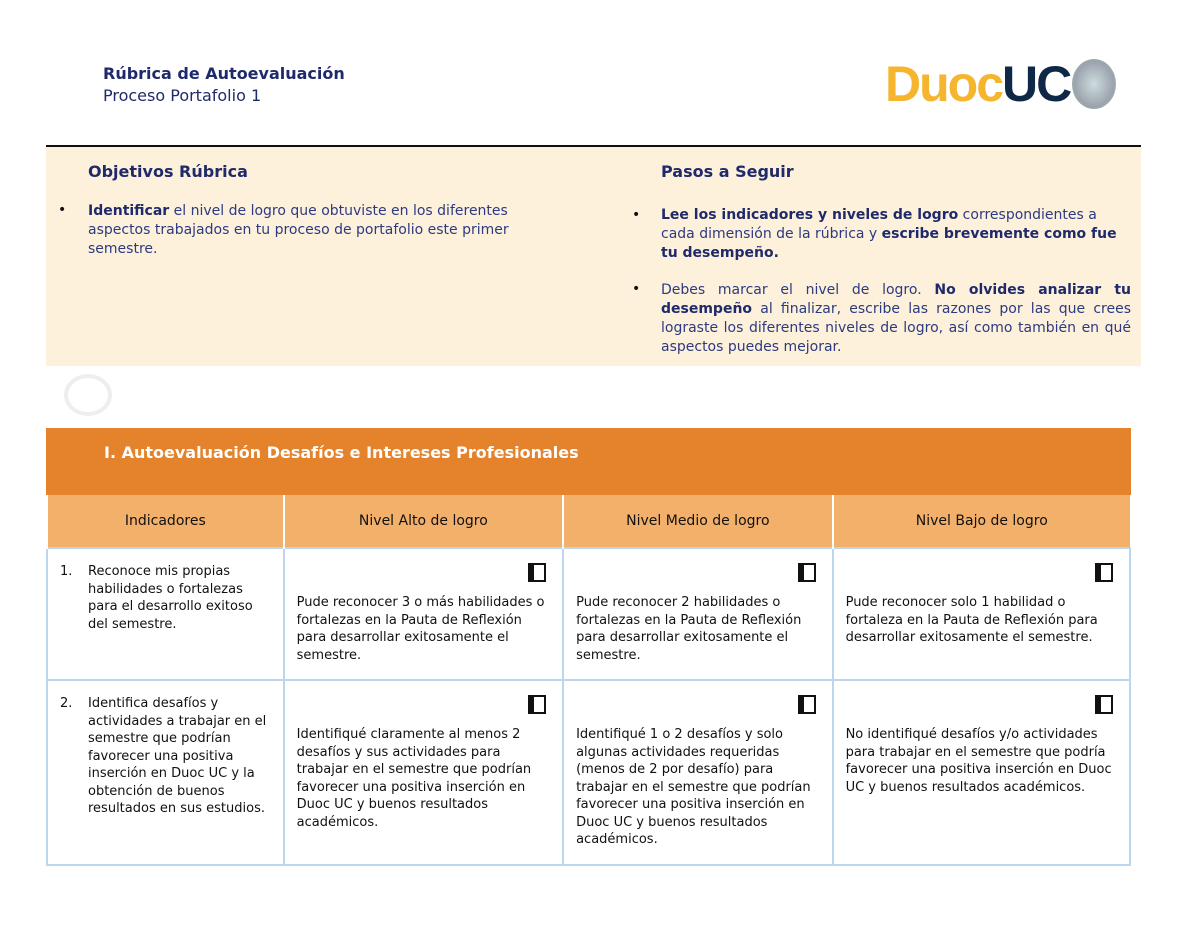 The image size is (1200, 927). Describe the element at coordinates (697, 521) in the screenshot. I see `col-medio: Nivel Medio de logro` at that location.